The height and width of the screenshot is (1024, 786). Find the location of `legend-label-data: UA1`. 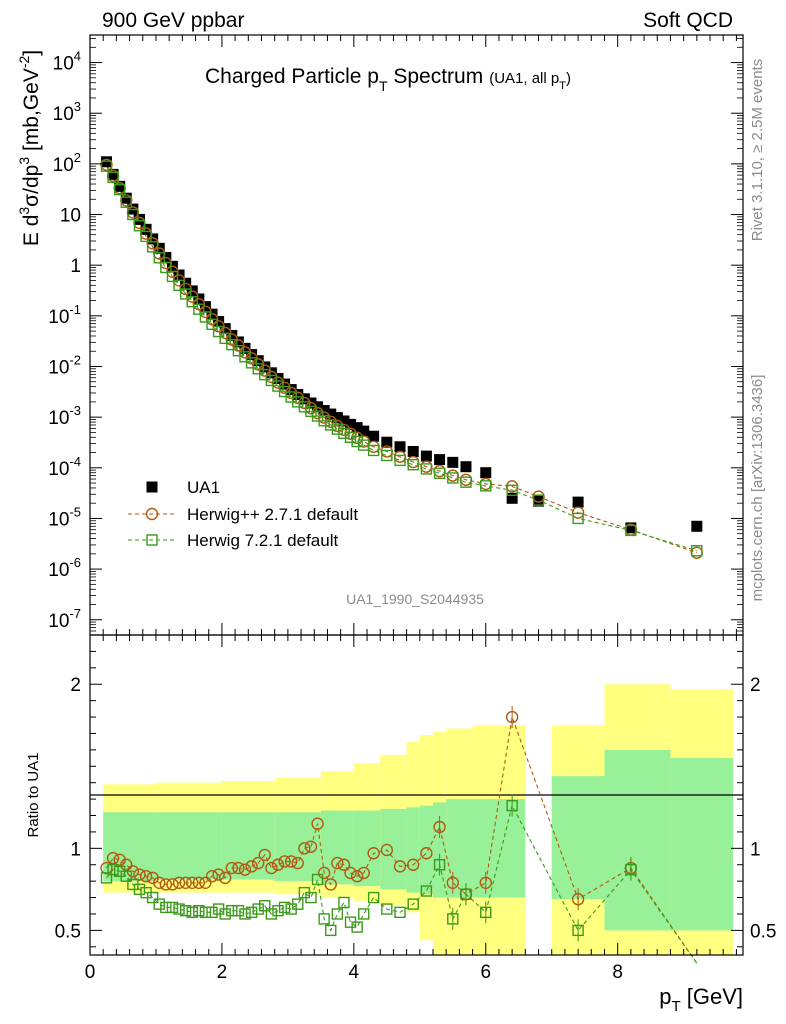

legend-label-data: UA1 is located at coordinates (203, 487).